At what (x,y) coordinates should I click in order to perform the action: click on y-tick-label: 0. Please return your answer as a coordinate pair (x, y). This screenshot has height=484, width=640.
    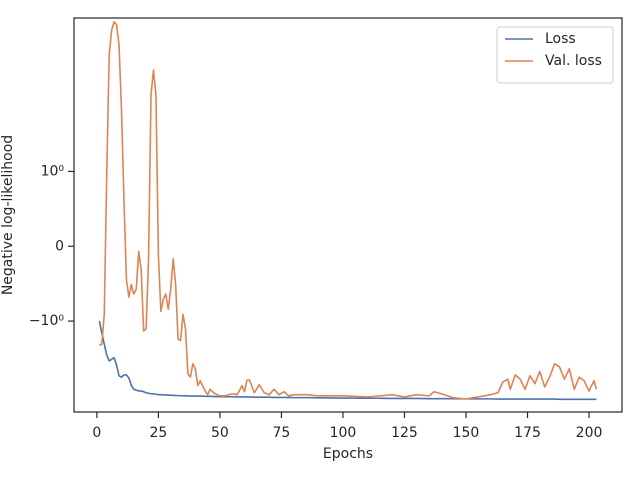
    Looking at the image, I should click on (59, 246).